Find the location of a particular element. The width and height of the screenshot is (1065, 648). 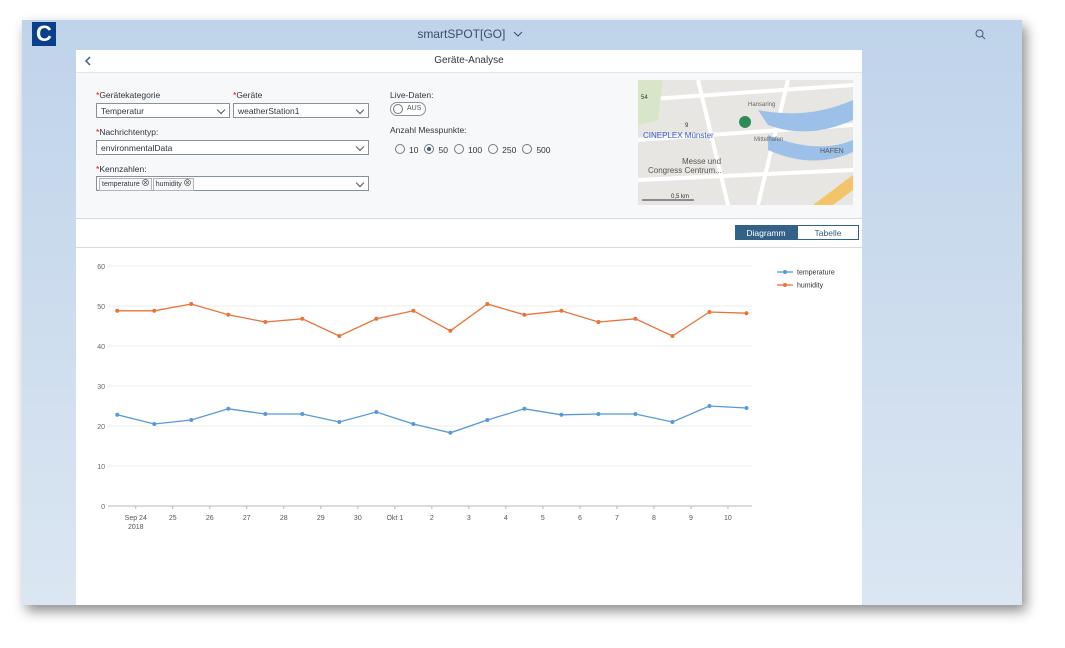

field-label: *Kennzahlen: is located at coordinates (121, 169).